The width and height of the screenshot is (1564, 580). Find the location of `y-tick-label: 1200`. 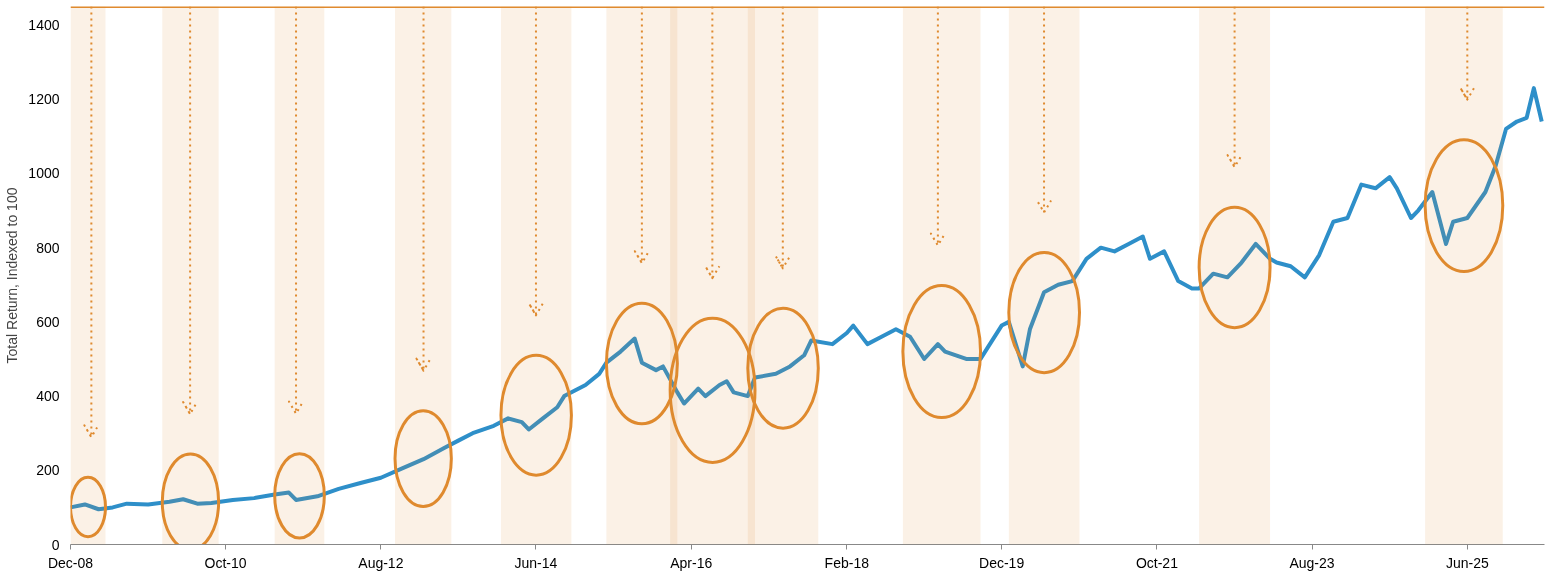

y-tick-label: 1200 is located at coordinates (44, 99).